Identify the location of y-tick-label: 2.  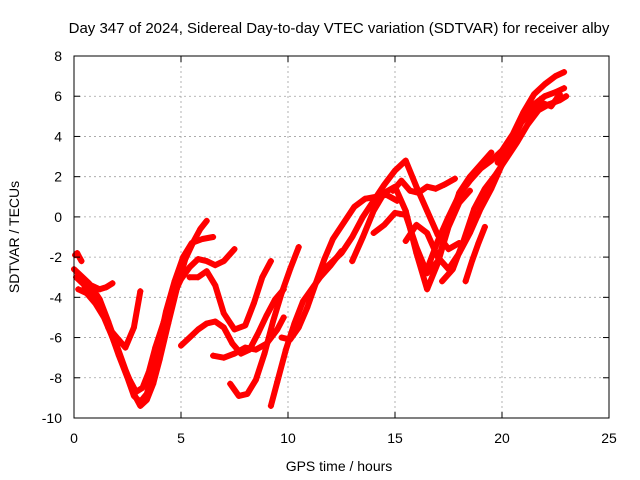
(58, 177).